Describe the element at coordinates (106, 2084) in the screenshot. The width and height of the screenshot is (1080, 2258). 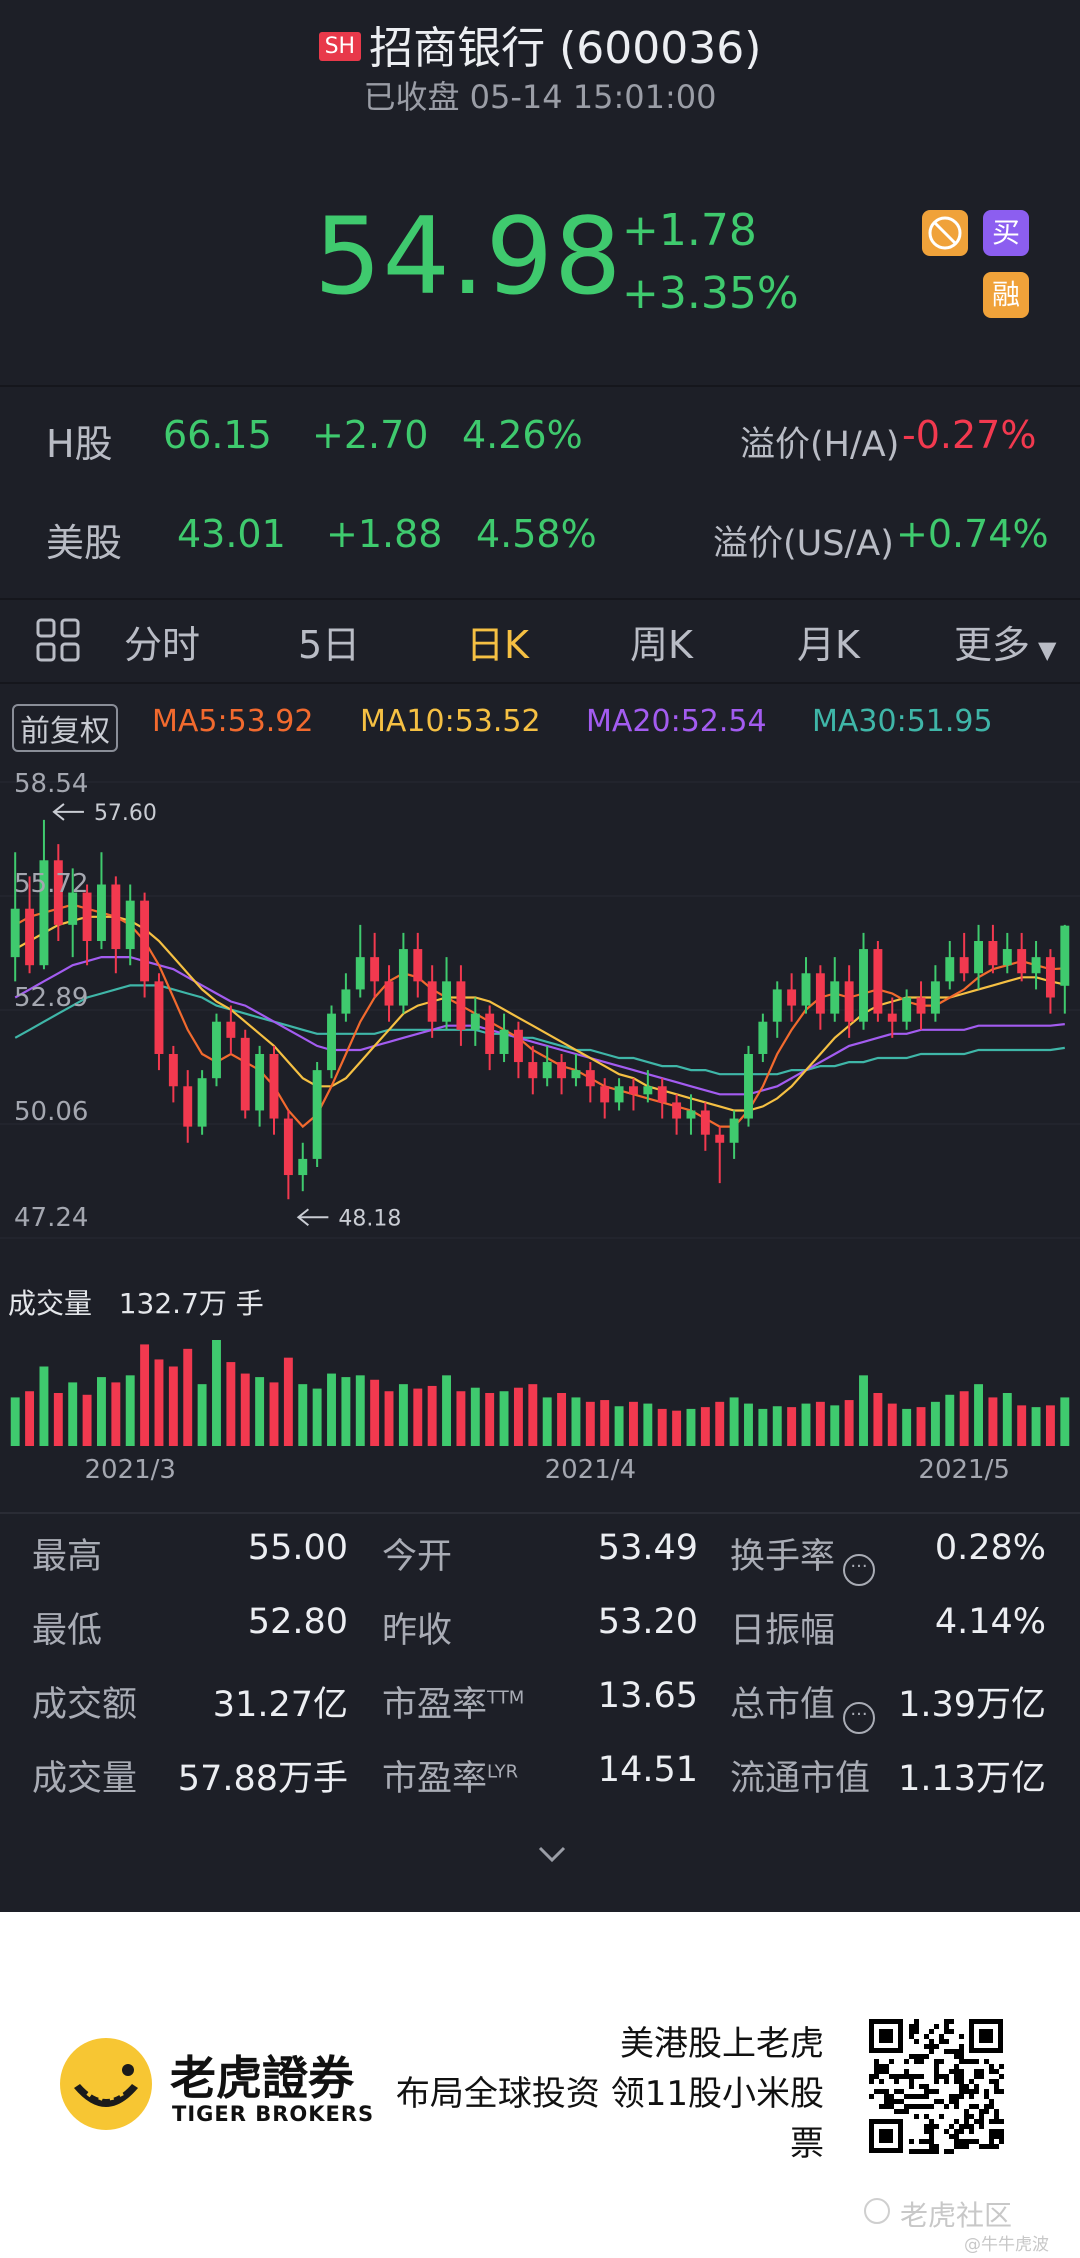
I see `tiger-logo-icon` at that location.